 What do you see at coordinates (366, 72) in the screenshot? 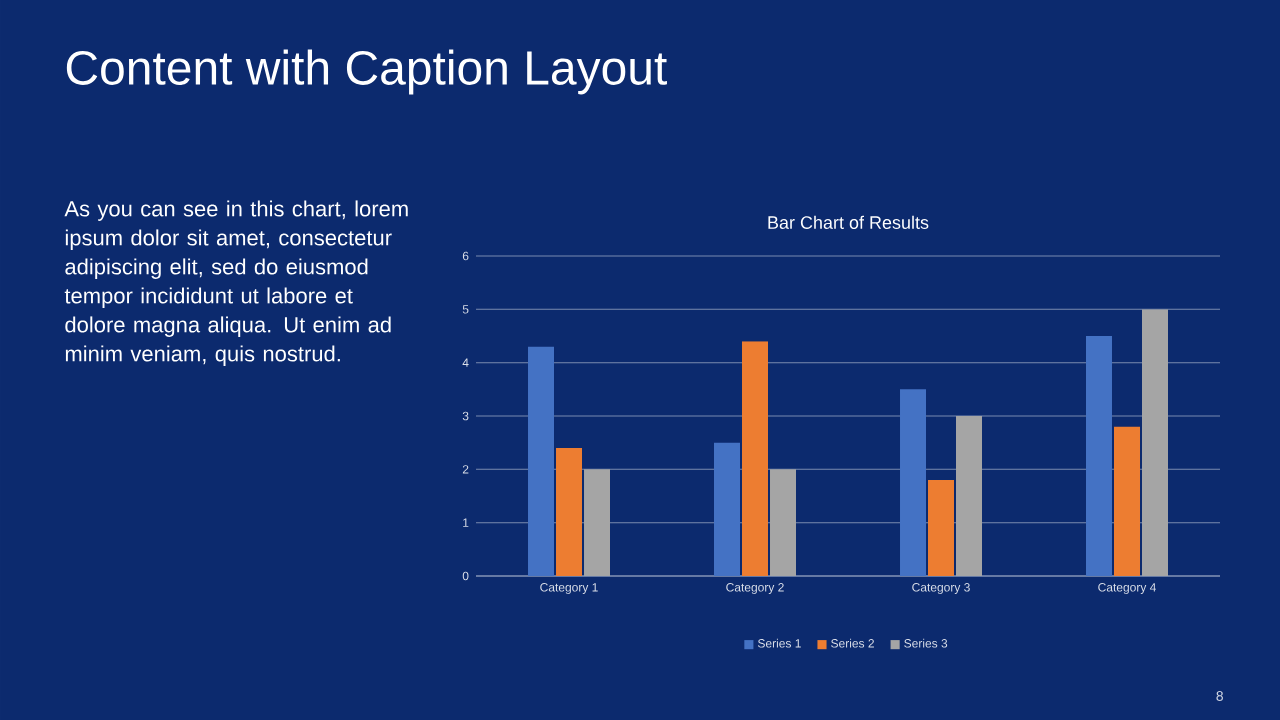
I see `text: Content with Caption Layout` at bounding box center [366, 72].